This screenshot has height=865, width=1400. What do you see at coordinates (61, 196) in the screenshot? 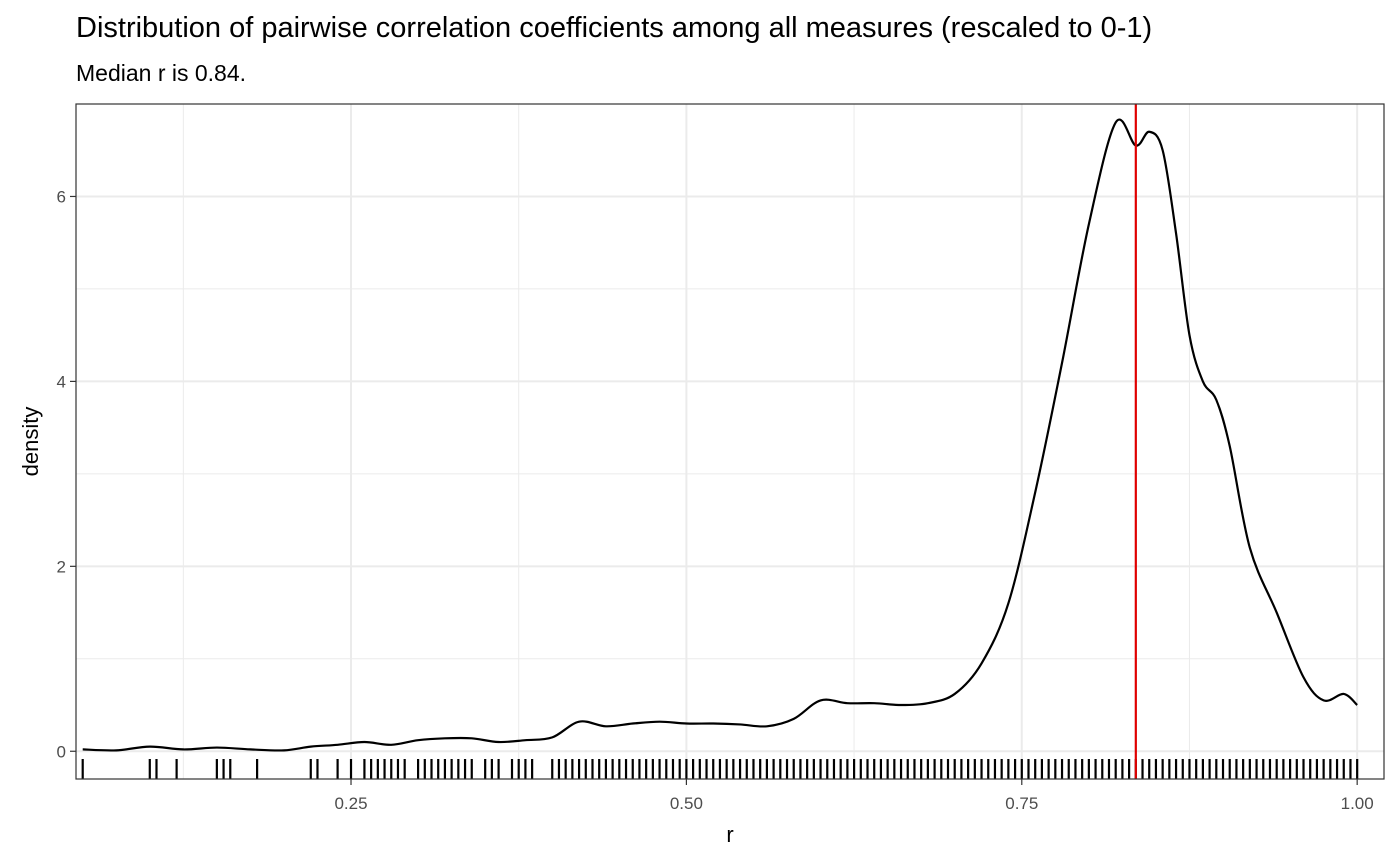
I see `y-tick-label: 6` at bounding box center [61, 196].